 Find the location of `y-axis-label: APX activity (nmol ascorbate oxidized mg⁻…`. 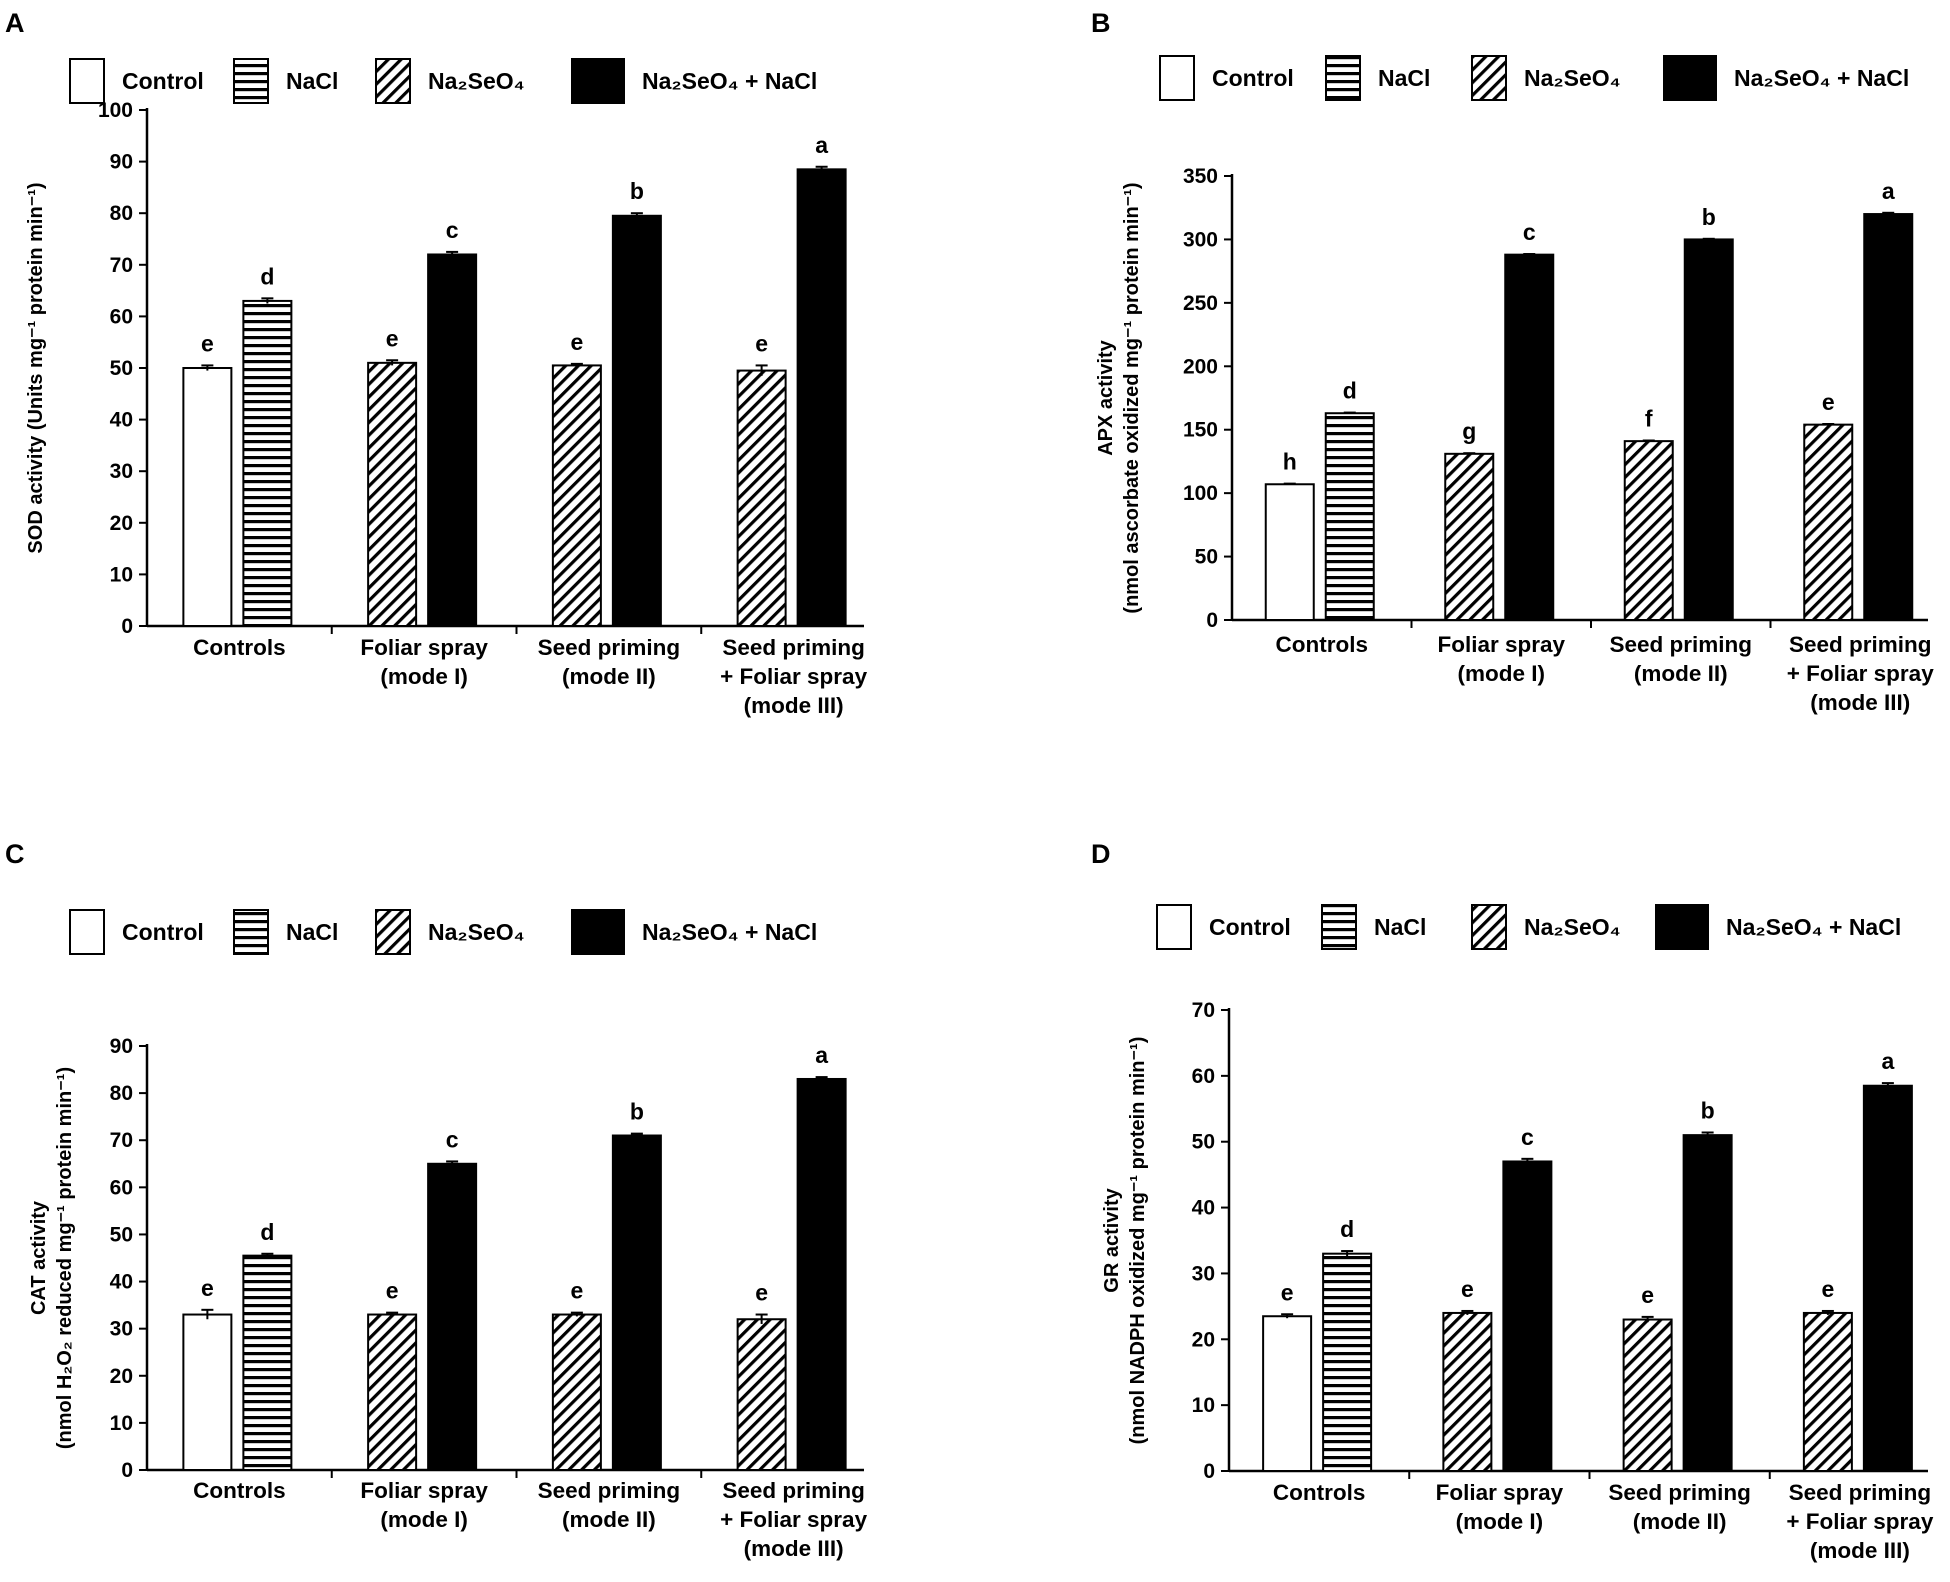

y-axis-label: APX activity (nmol ascorbate oxidized mg⁻… is located at coordinates (1119, 397).